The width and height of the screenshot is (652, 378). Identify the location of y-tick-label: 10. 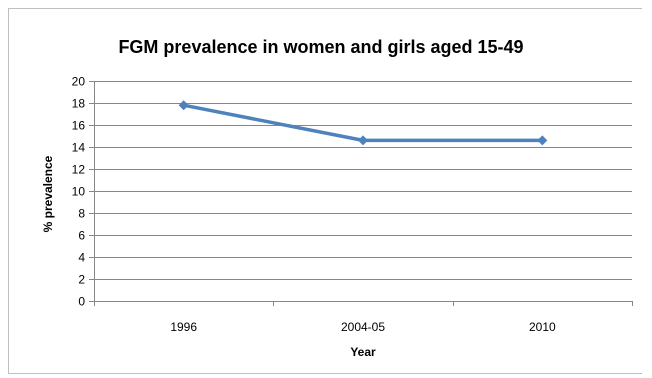
(79, 192).